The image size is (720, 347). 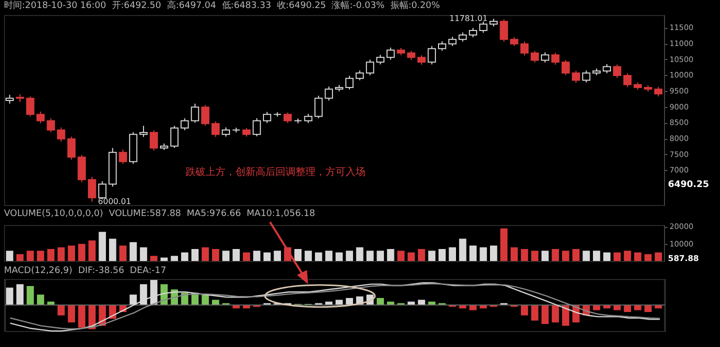 I want to click on text: 587.88, so click(x=684, y=258).